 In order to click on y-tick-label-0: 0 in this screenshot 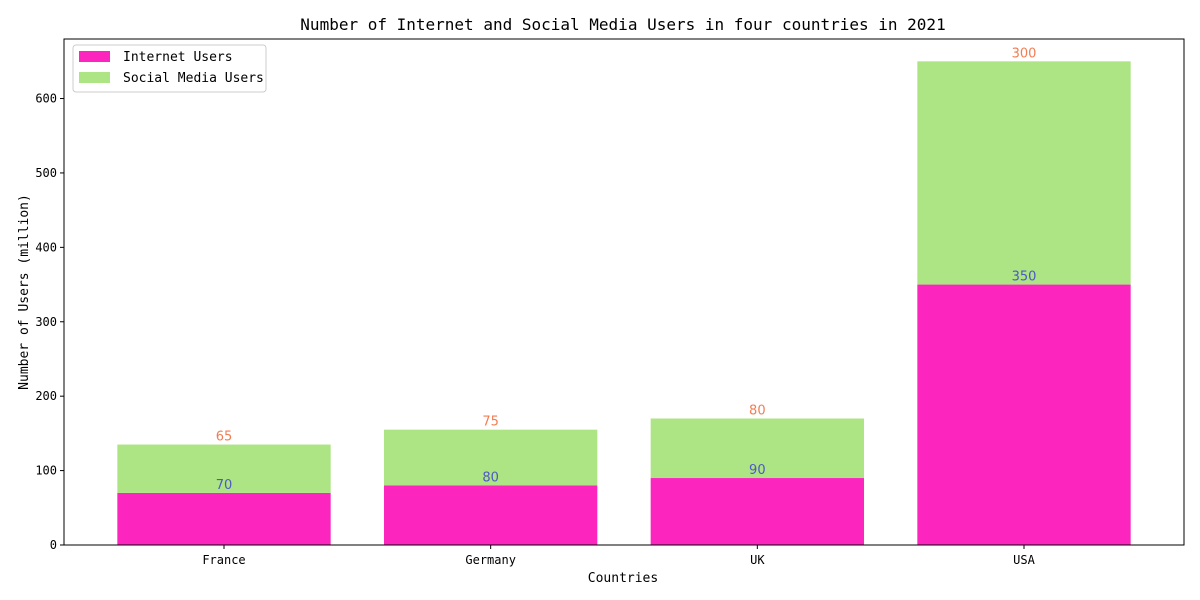, I will do `click(53, 545)`.